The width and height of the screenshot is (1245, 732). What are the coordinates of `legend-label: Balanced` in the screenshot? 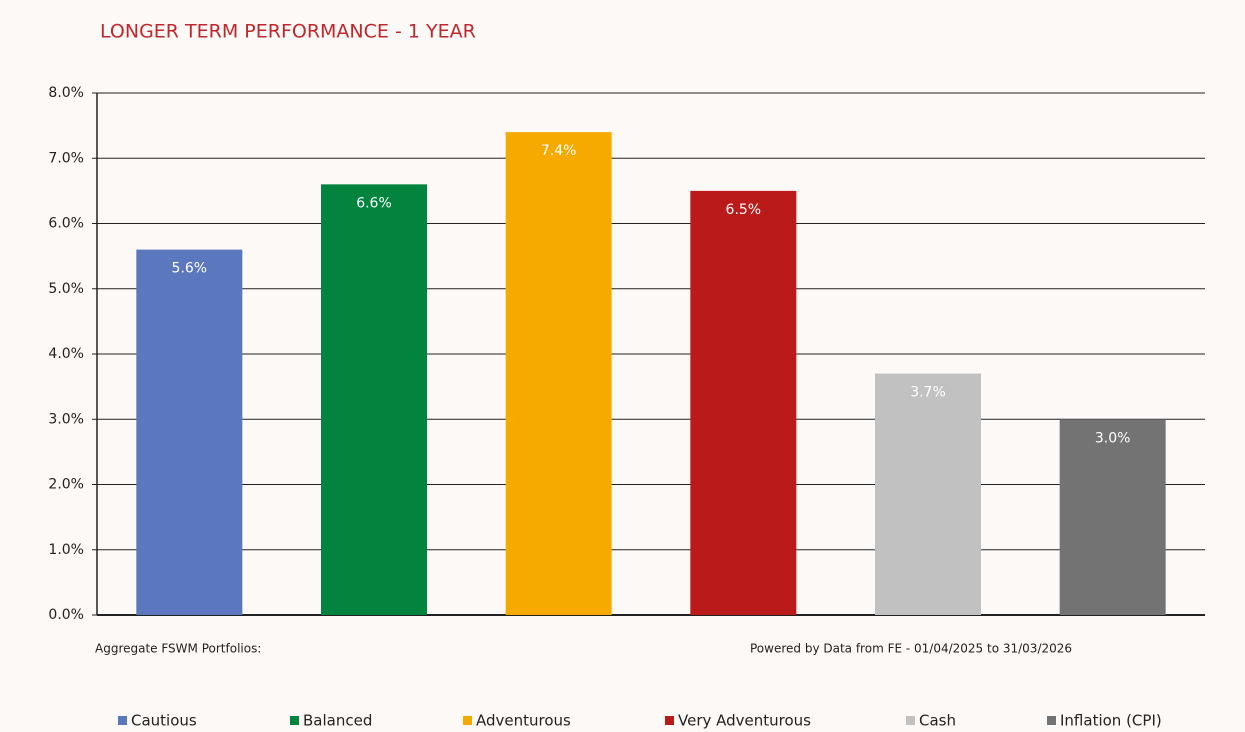 It's located at (337, 721).